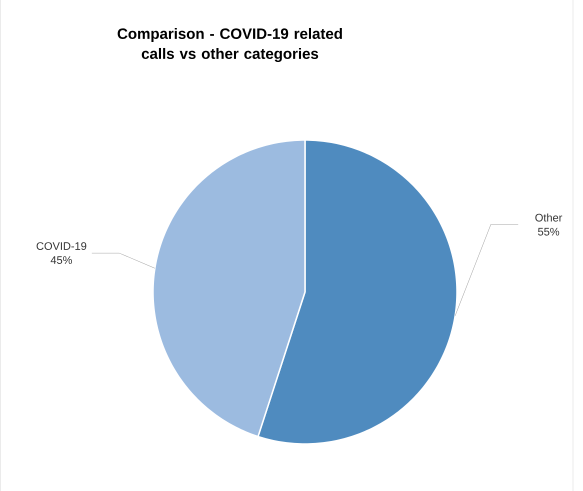 Image resolution: width=583 pixels, height=491 pixels. Describe the element at coordinates (548, 217) in the screenshot. I see `slice-label: Other` at that location.